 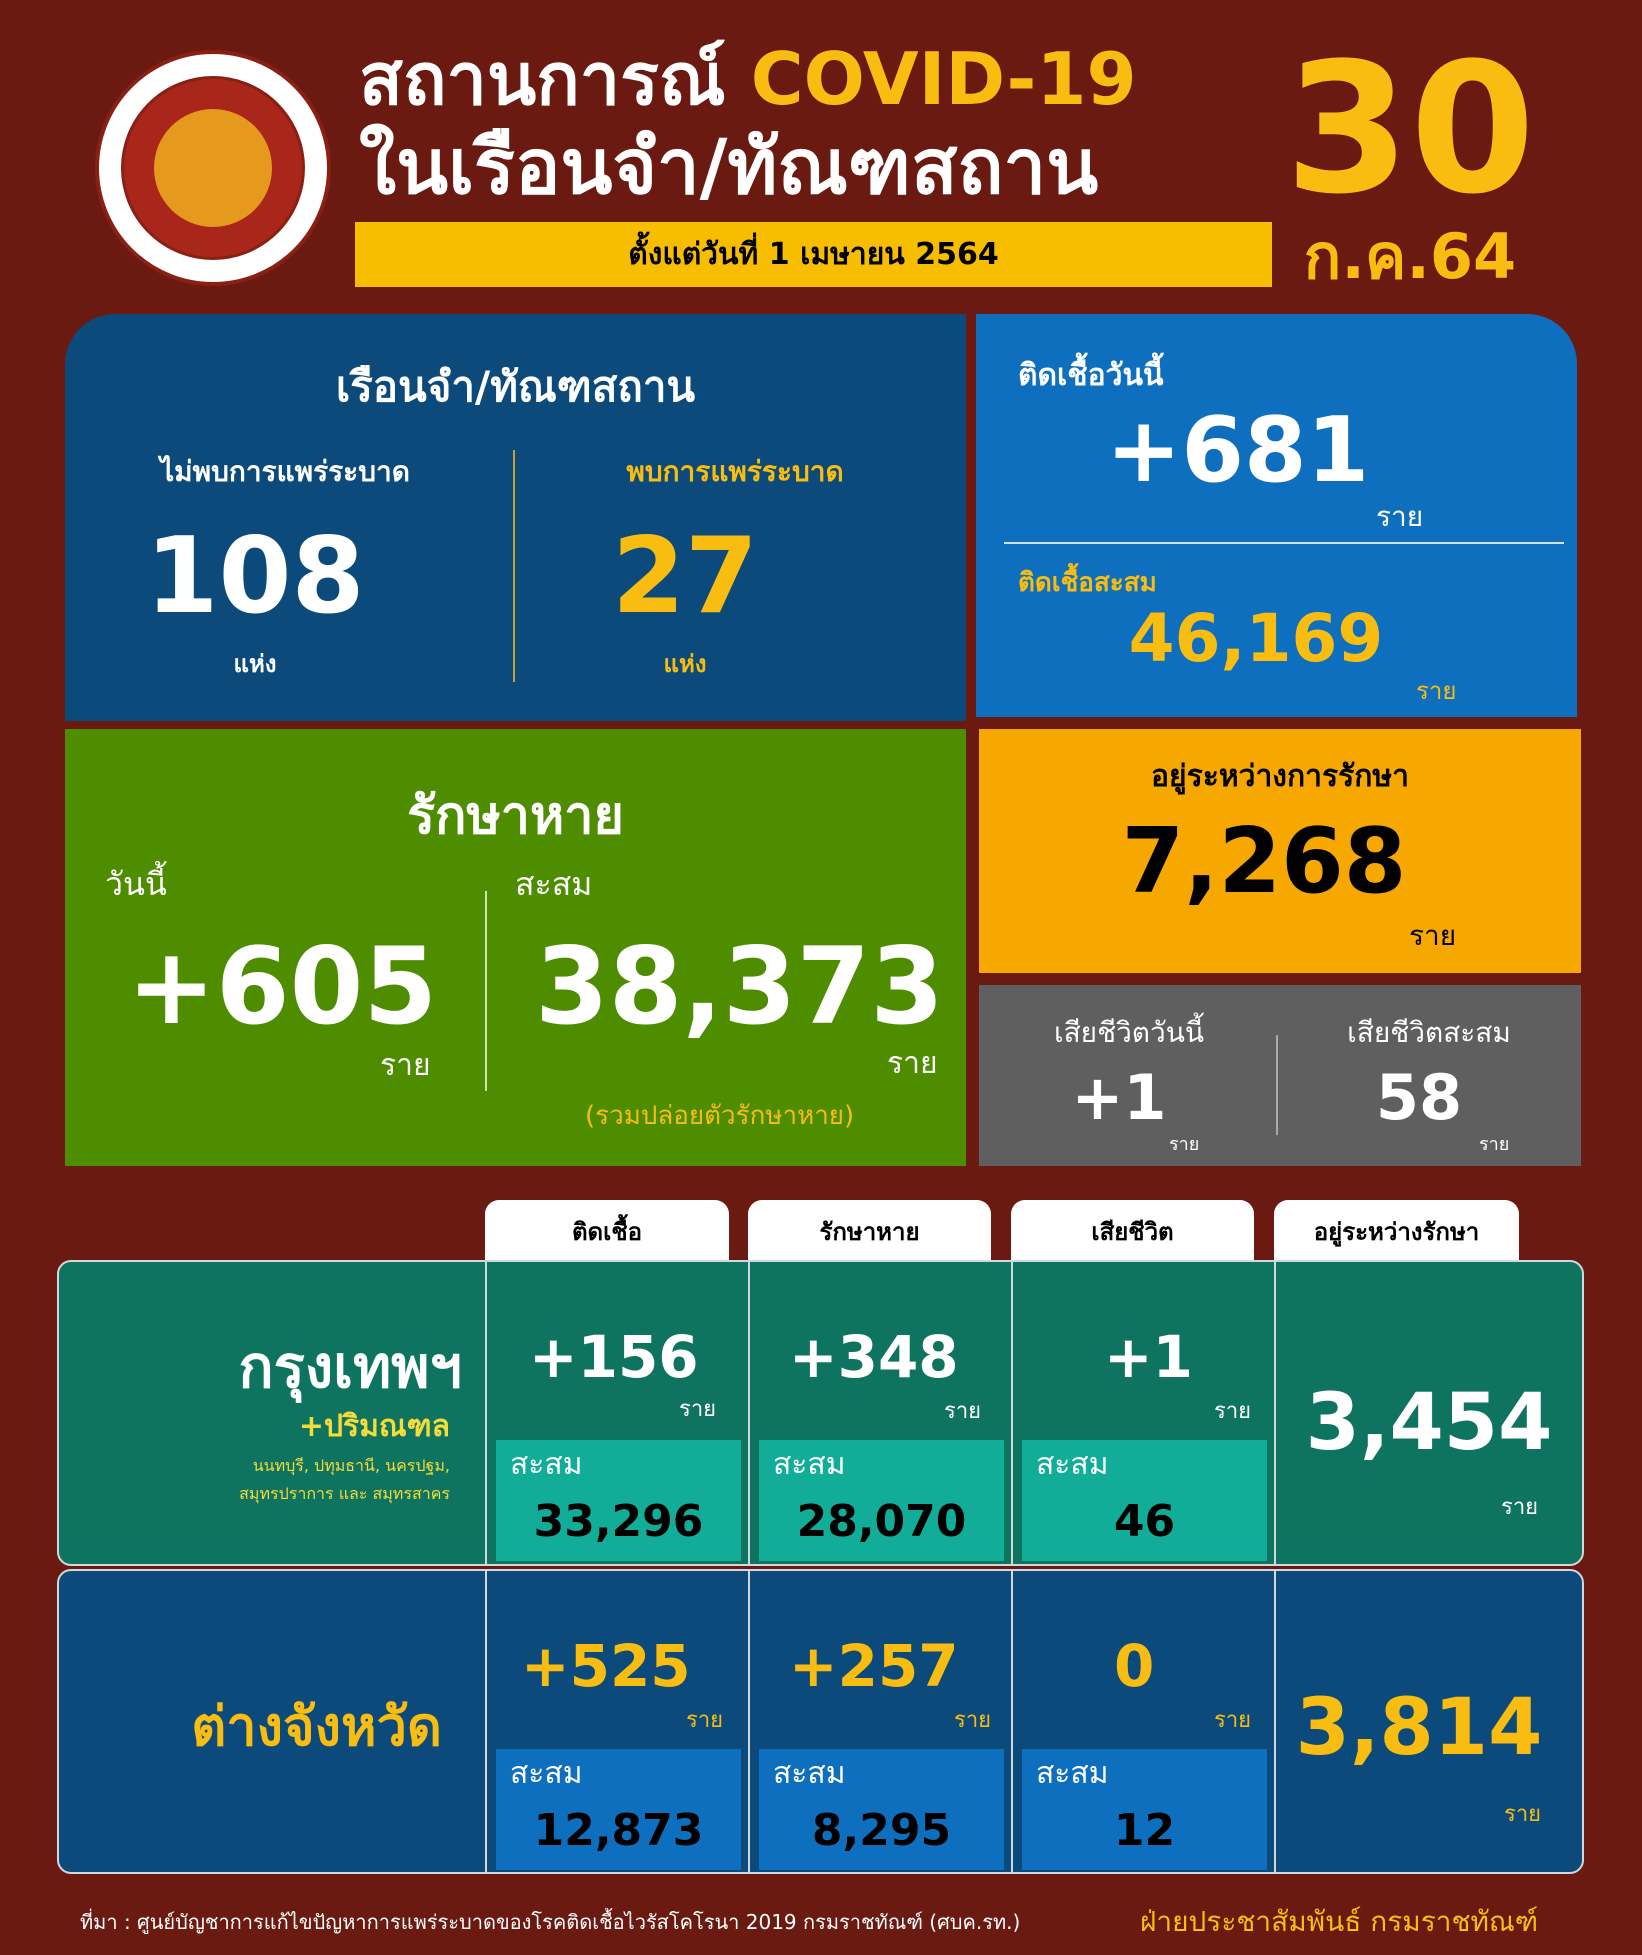 What do you see at coordinates (1132, 1231) in the screenshot?
I see `column-header-deaths: เสียชีวิต` at bounding box center [1132, 1231].